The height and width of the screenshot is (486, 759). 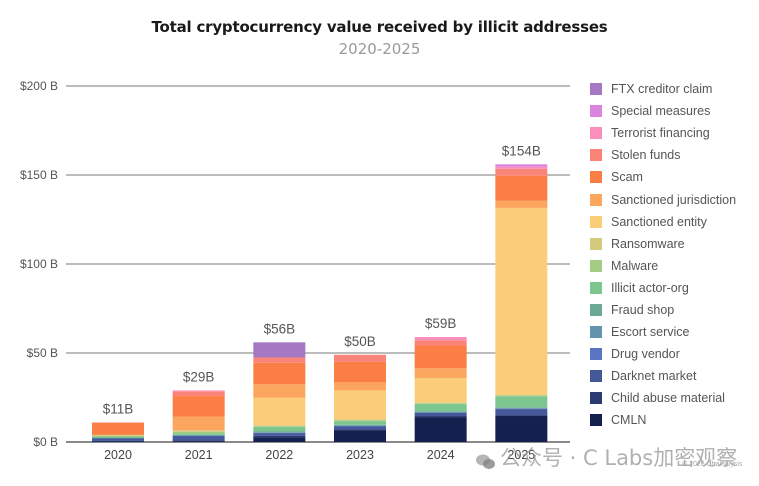 I want to click on legend-label: CMLN, so click(x=629, y=420).